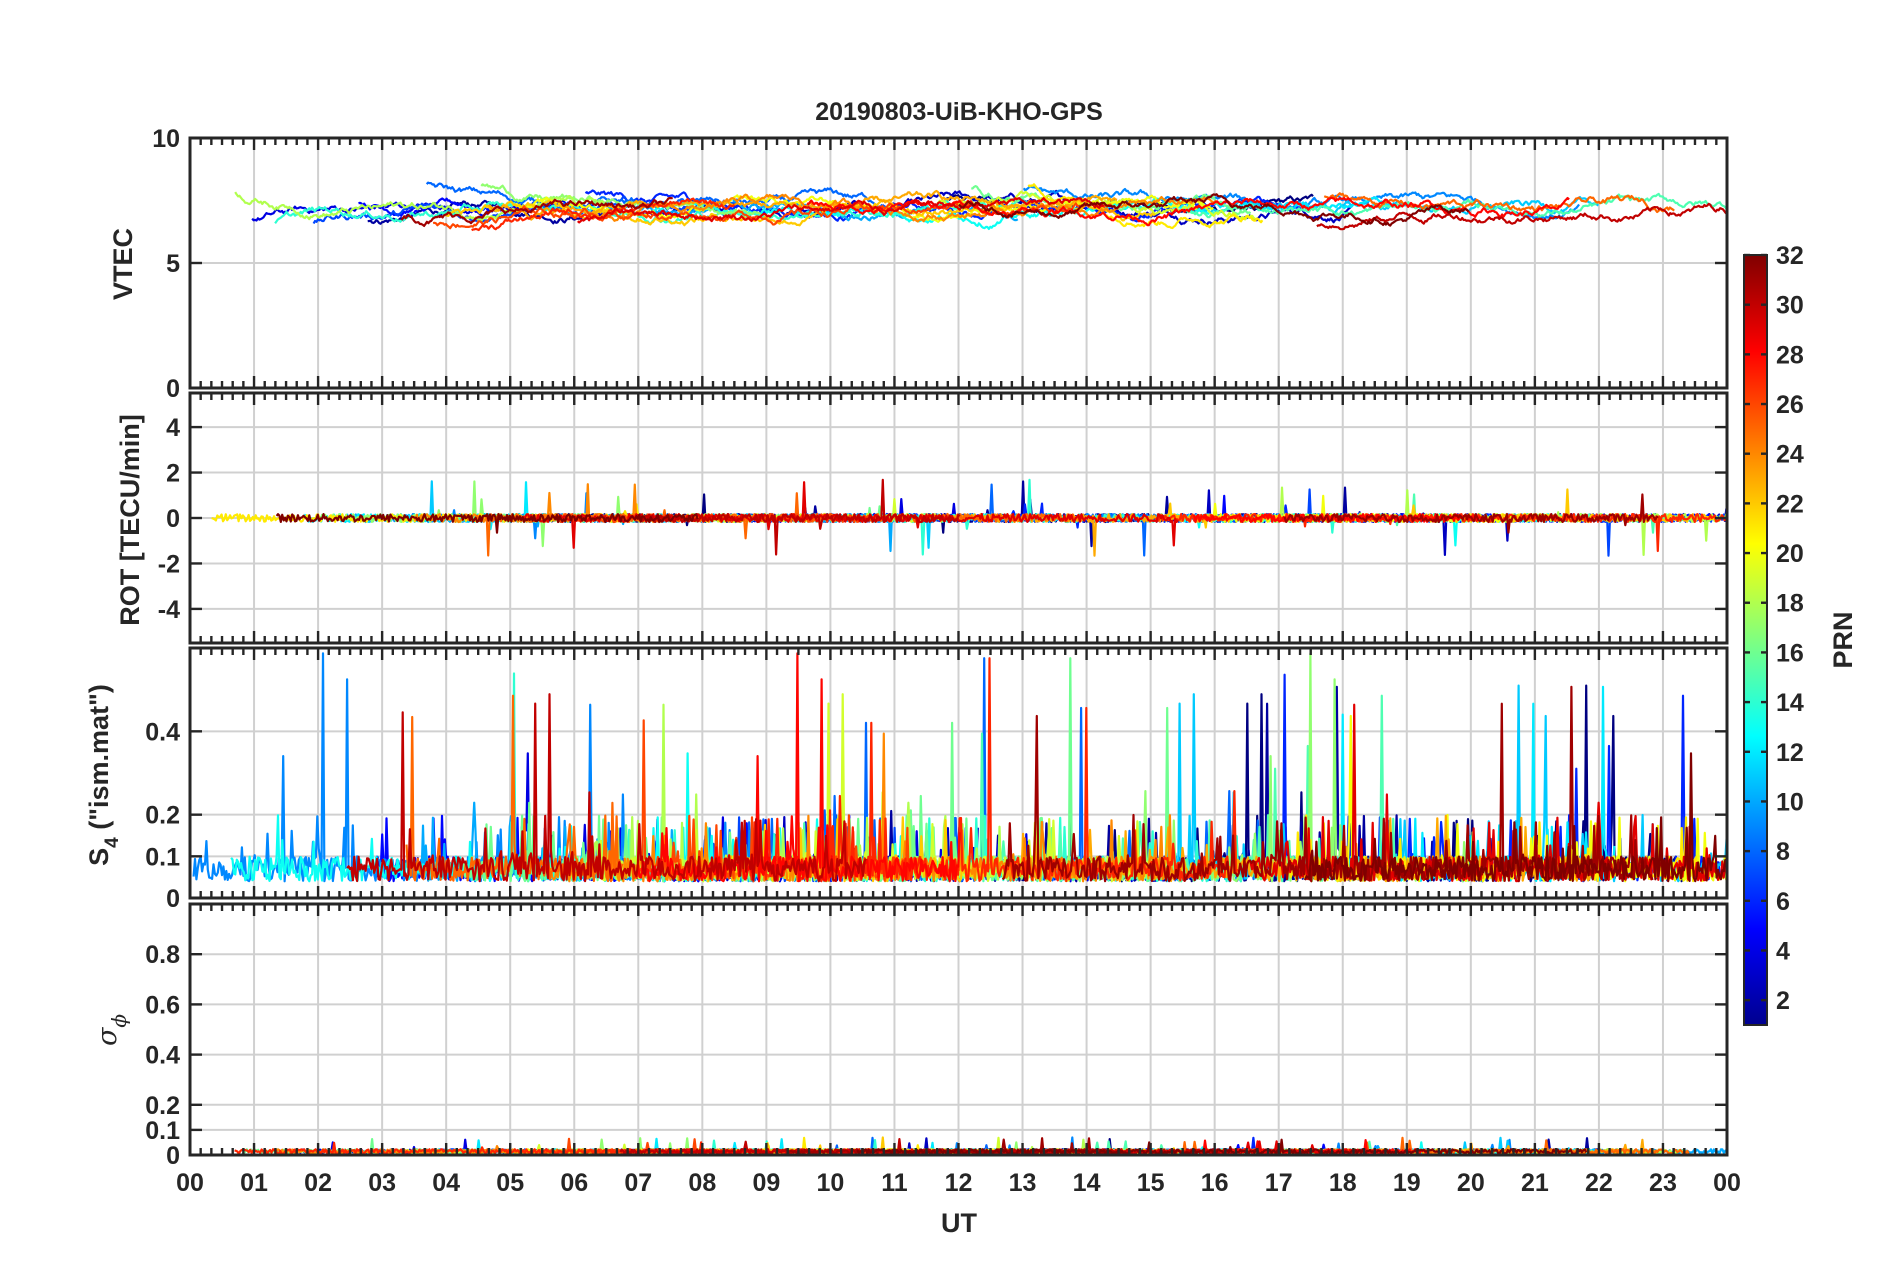  Describe the element at coordinates (1023, 1183) in the screenshot. I see `x-tick-label: 13` at that location.